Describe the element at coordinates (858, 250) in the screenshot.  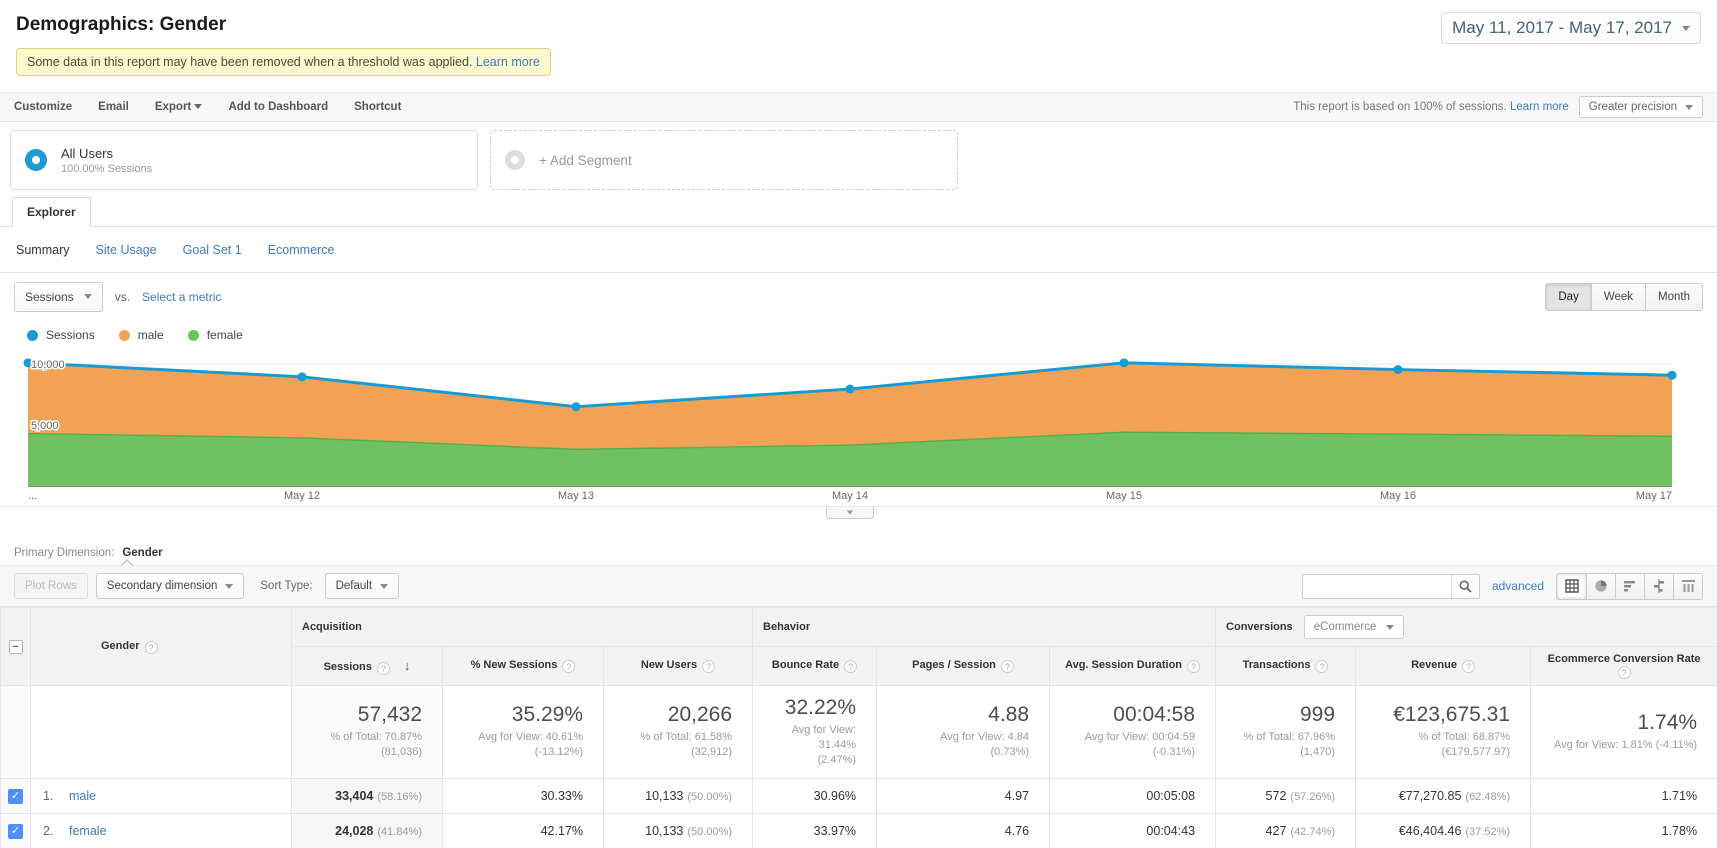
I see `explorer-subnav: Summary Site Usage Goal Set 1 Ecommerce` at that location.